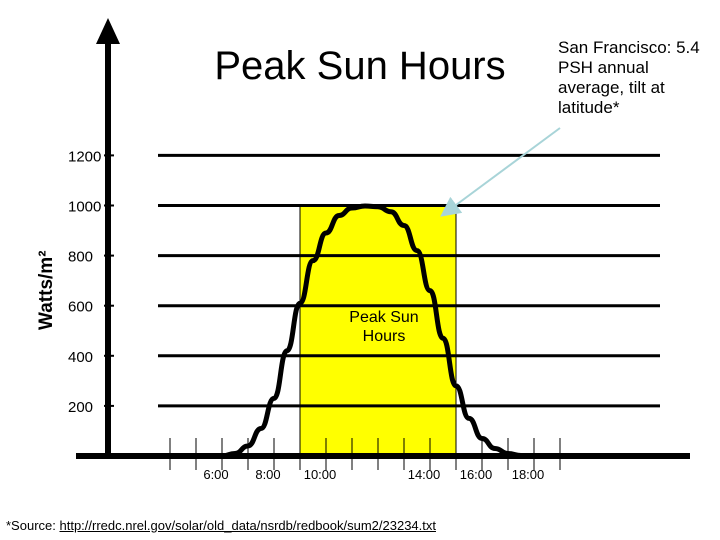 This screenshot has height=540, width=720. Describe the element at coordinates (528, 474) in the screenshot. I see `x-tick-label: 18:00` at that location.